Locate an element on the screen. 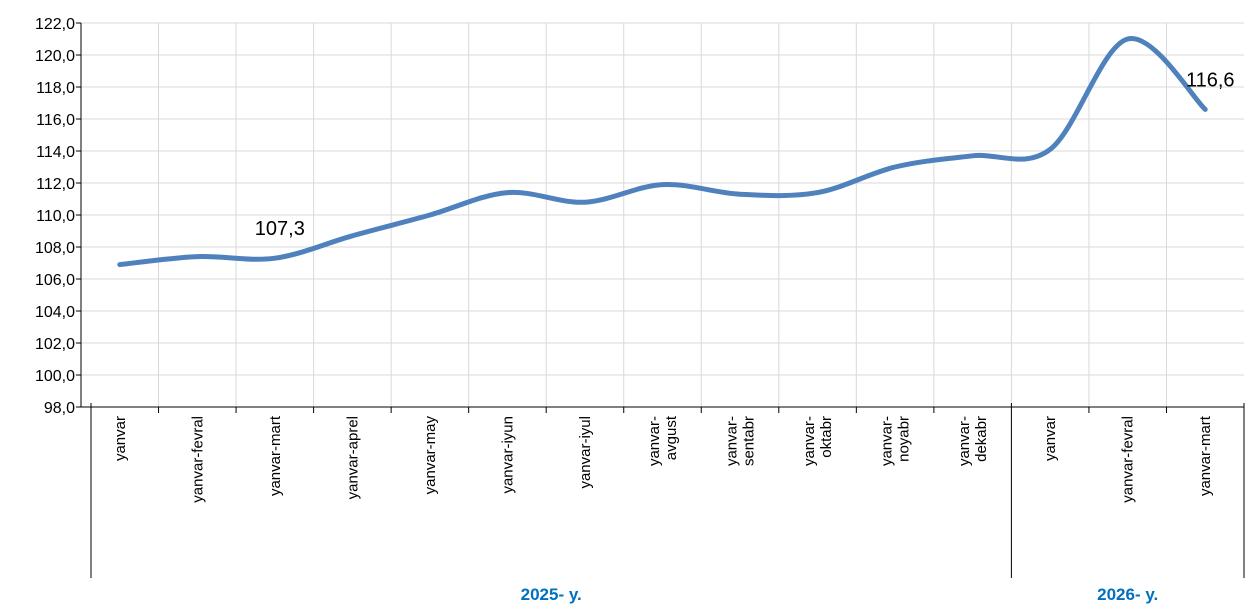  x-tick-label: yanvar-iyun is located at coordinates (507, 455).